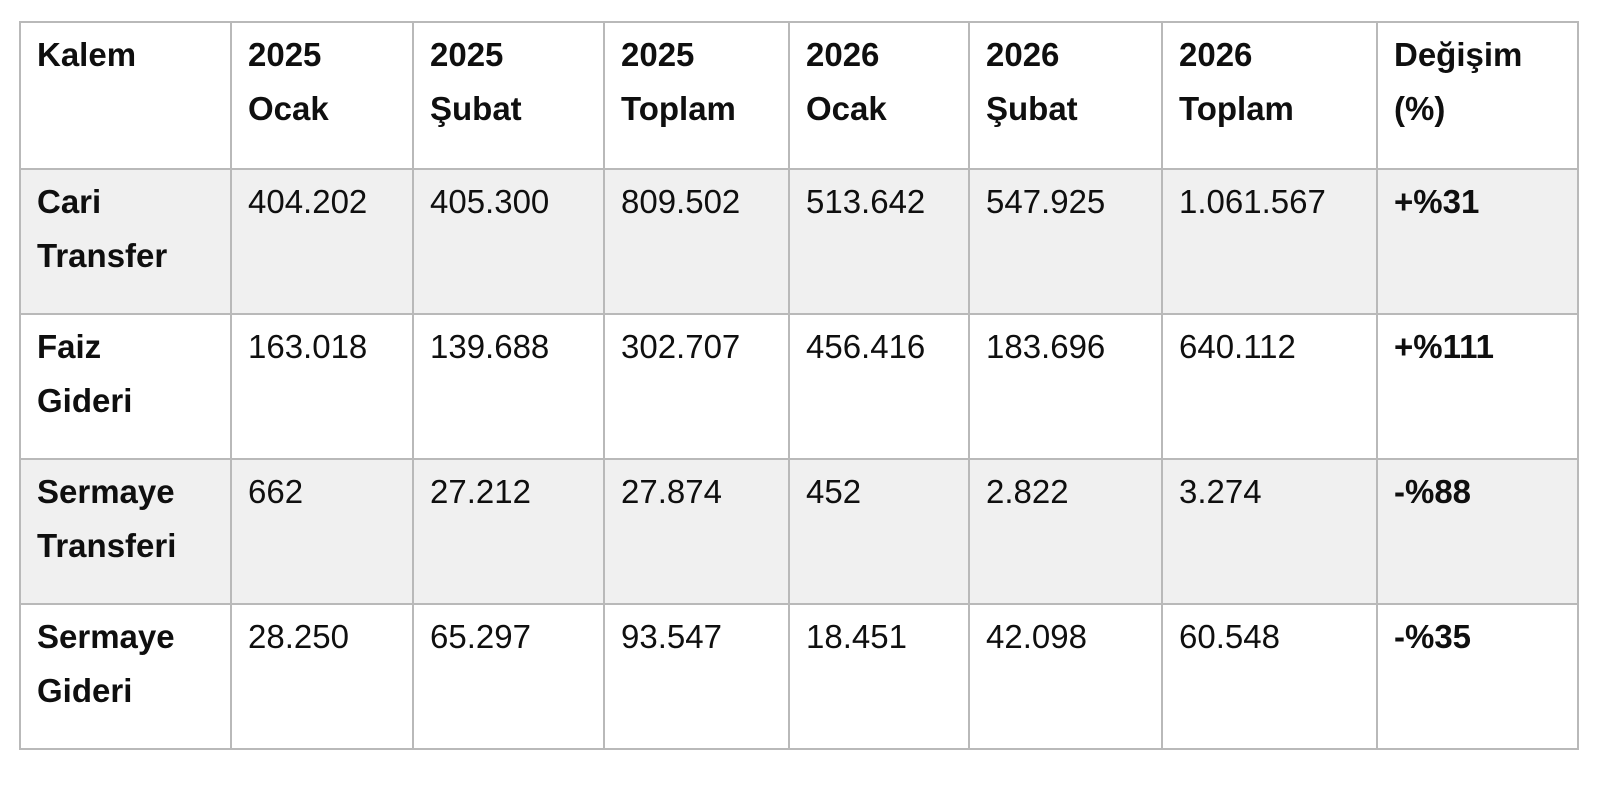 The width and height of the screenshot is (1600, 794). Describe the element at coordinates (490, 201) in the screenshot. I see `value-text: 405.300` at that location.